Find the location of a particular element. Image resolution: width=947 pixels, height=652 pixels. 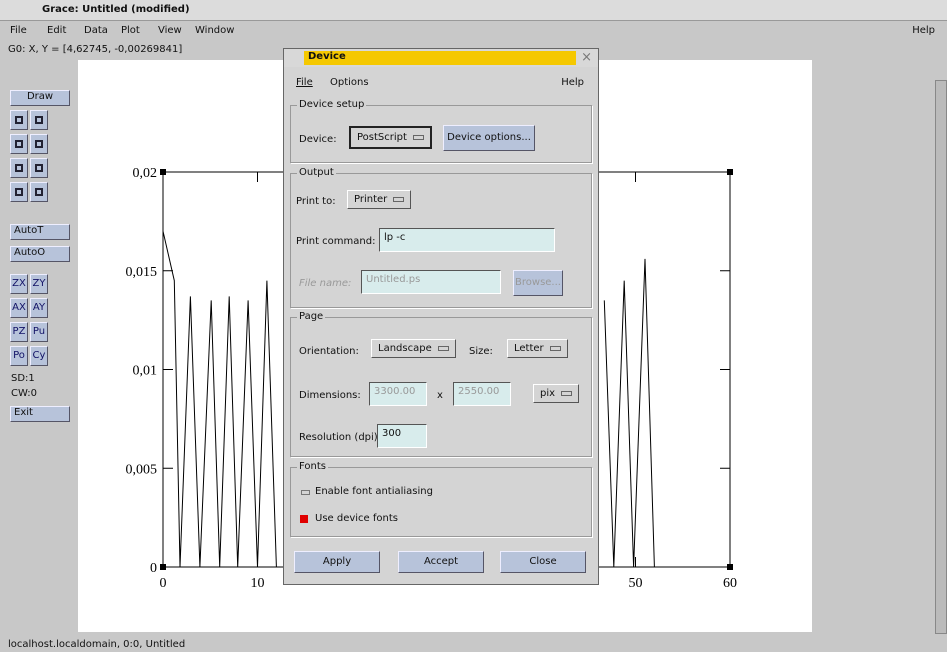

size-menu: Letter is located at coordinates (537, 348).